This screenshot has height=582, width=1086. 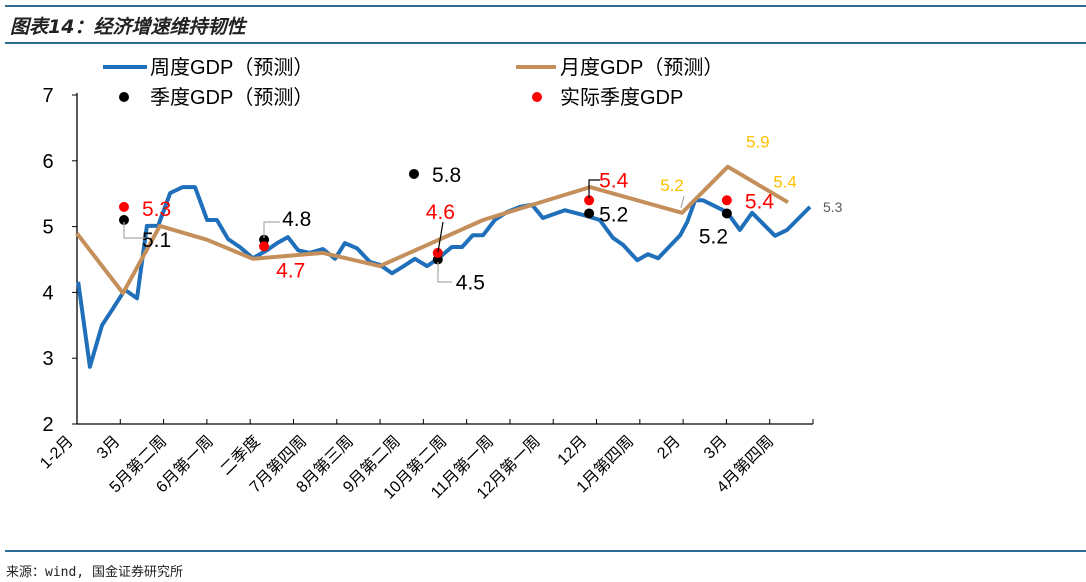 What do you see at coordinates (669, 448) in the screenshot?
I see `x-tick-label: 2月` at bounding box center [669, 448].